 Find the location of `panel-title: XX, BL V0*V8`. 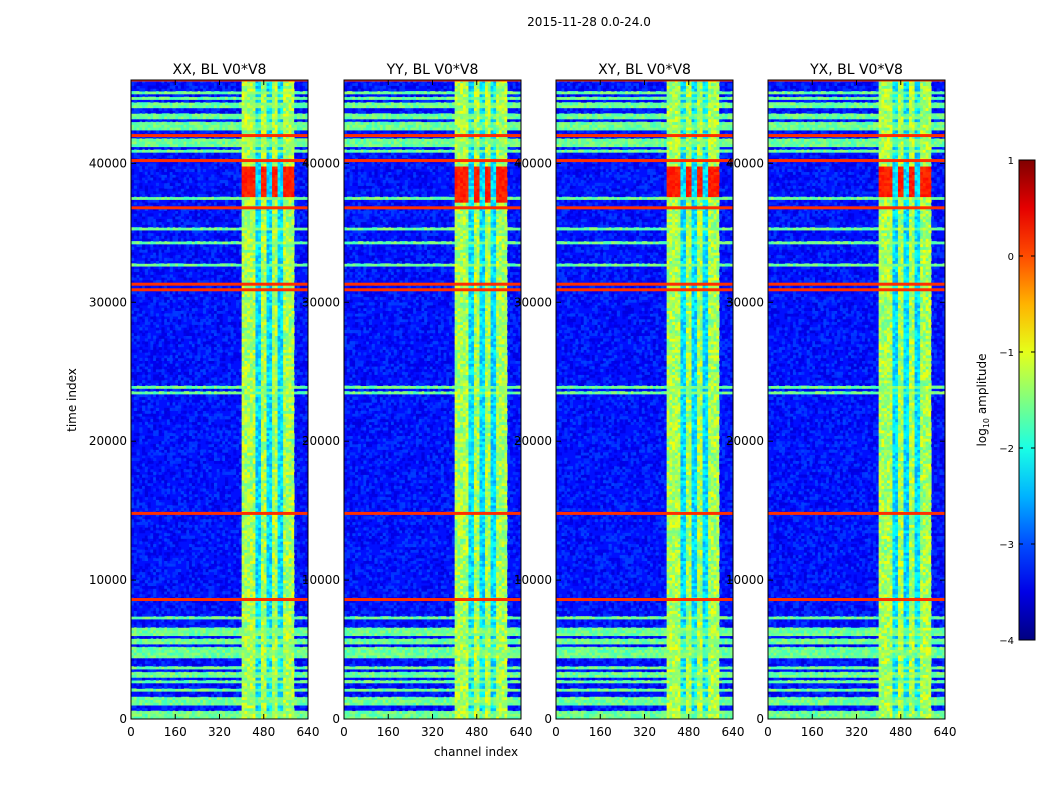

panel-title: XX, BL V0*V8 is located at coordinates (220, 70).